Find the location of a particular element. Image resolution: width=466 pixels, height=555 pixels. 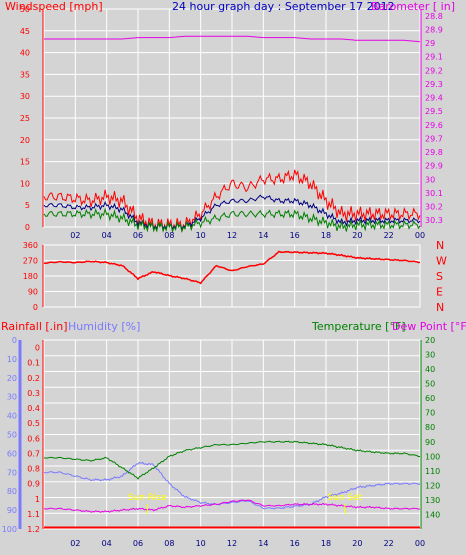

barometer-tick-label: 30.3 is located at coordinates (434, 220).